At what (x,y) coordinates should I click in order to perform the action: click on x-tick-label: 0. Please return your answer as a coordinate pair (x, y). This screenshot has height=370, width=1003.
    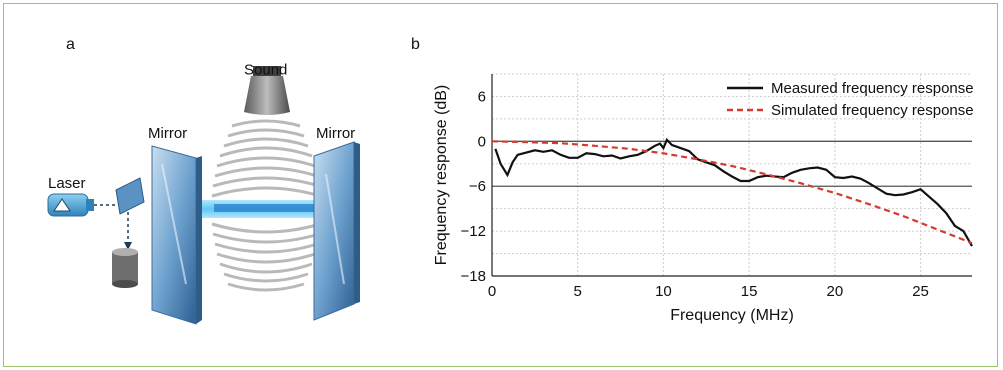
    Looking at the image, I should click on (492, 291).